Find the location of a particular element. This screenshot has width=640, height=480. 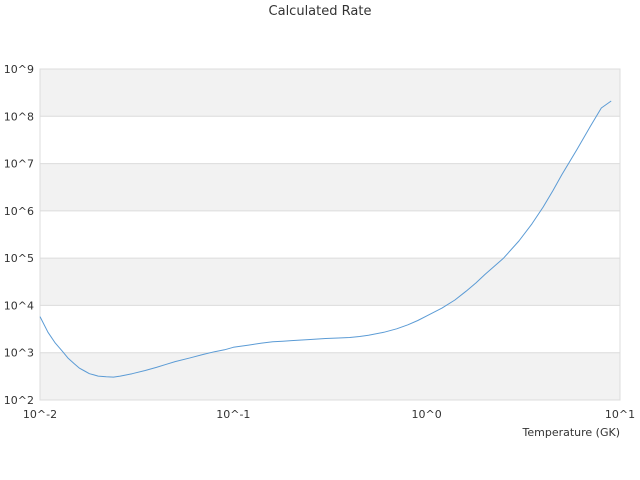

y-tick-label: 10^9 is located at coordinates (19, 69).